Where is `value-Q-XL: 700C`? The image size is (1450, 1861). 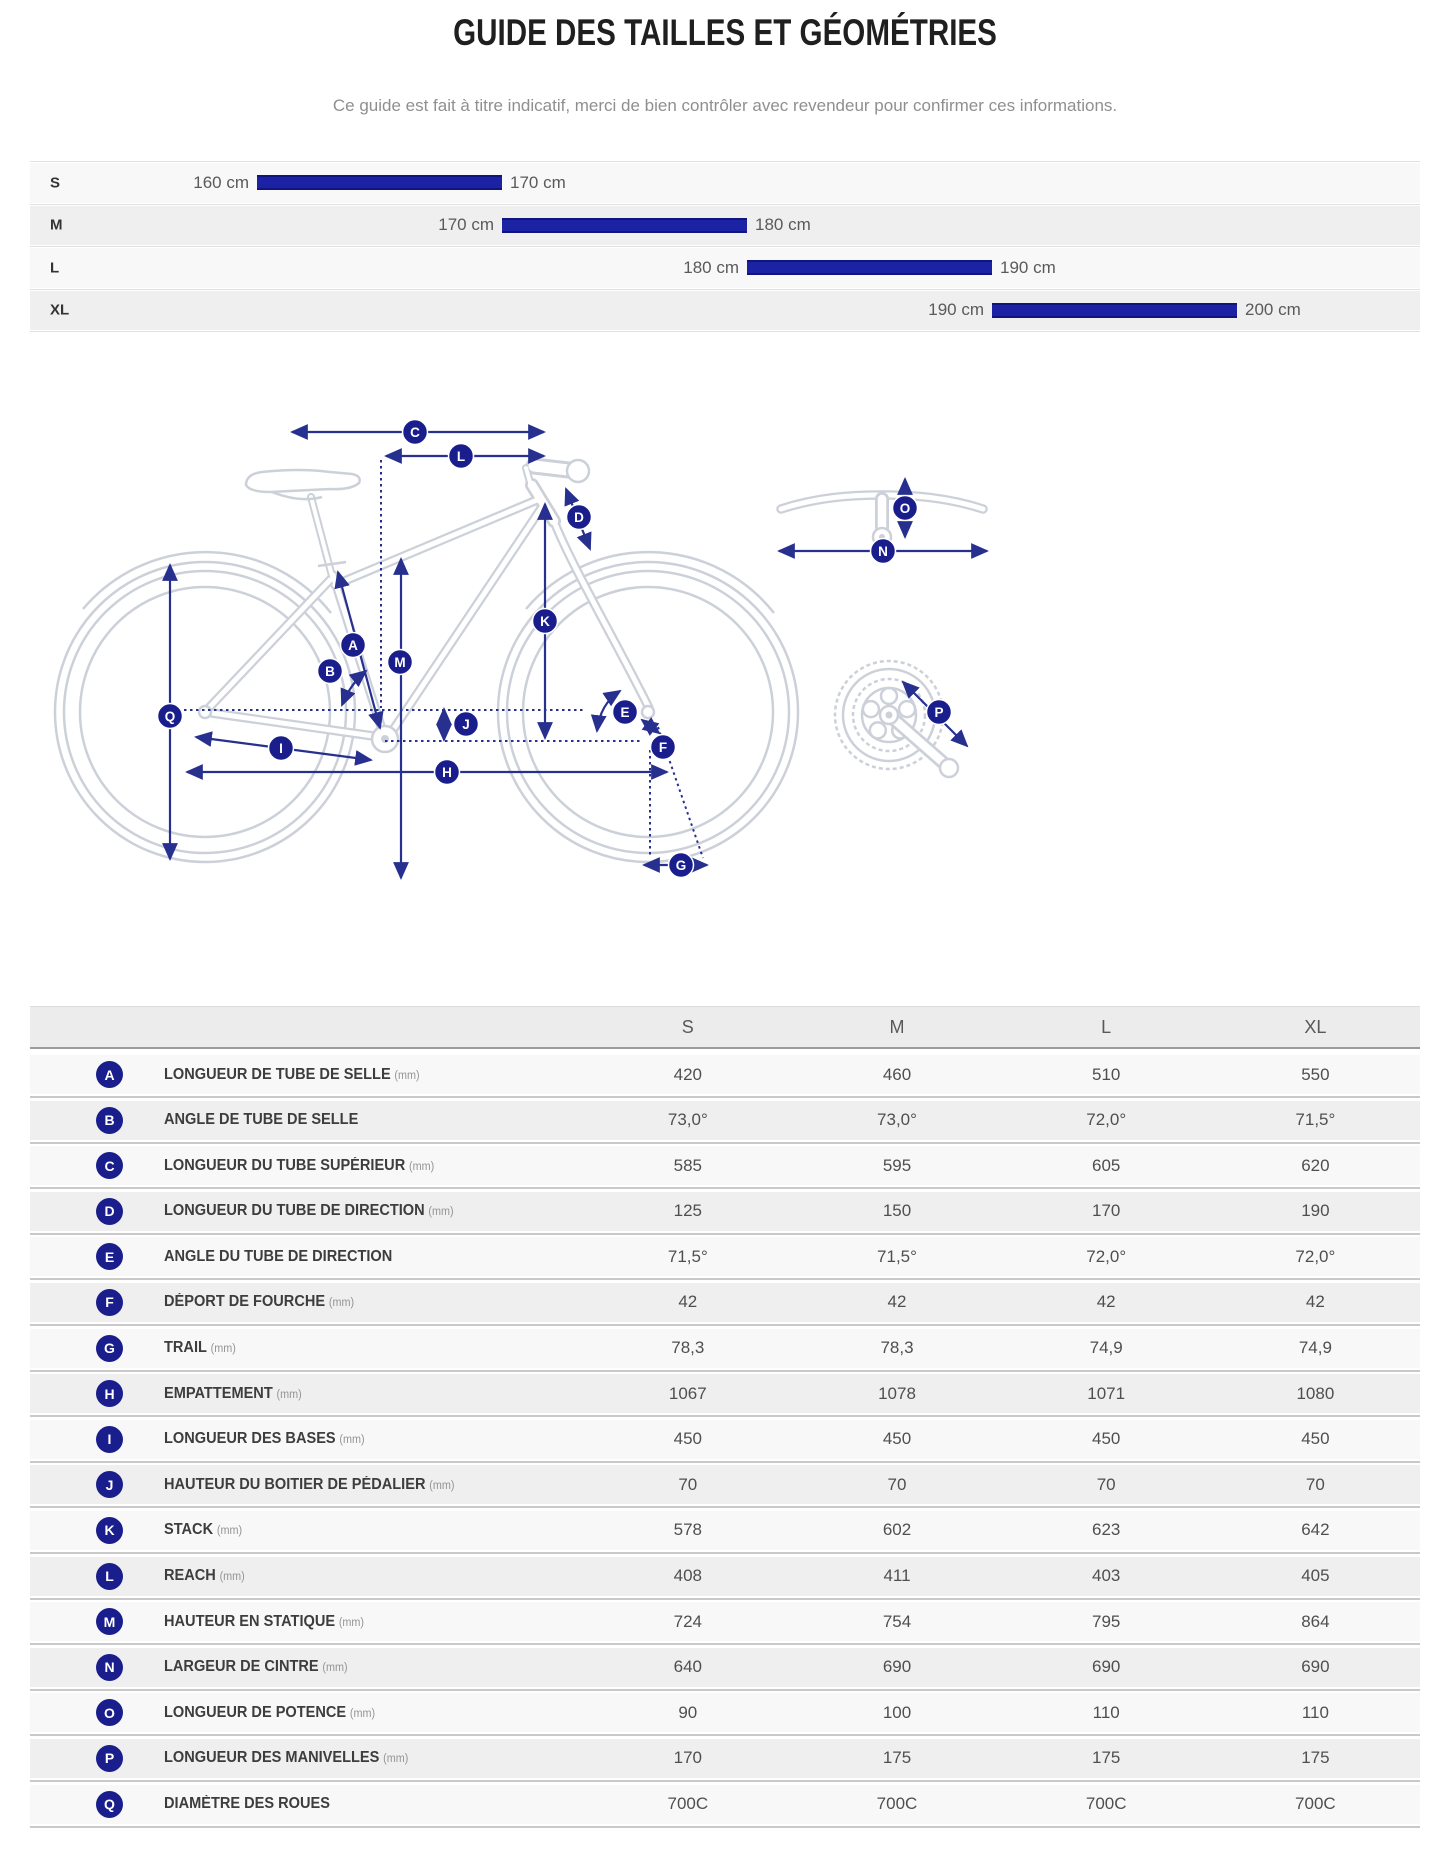
value-Q-XL: 700C is located at coordinates (1315, 1803).